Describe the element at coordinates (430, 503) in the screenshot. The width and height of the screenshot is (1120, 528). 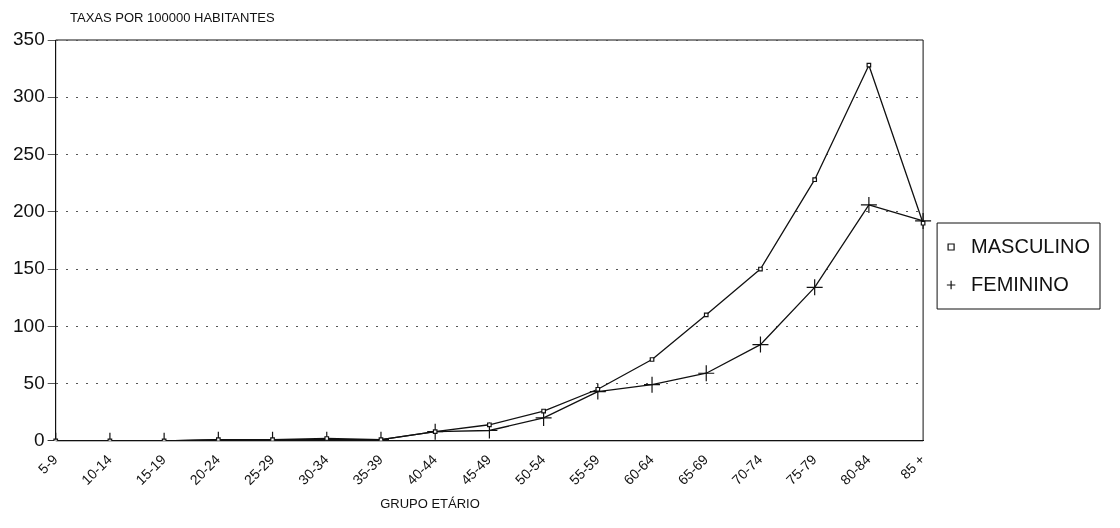
I see `x-axis-title: GRUPO ETÁRIO` at that location.